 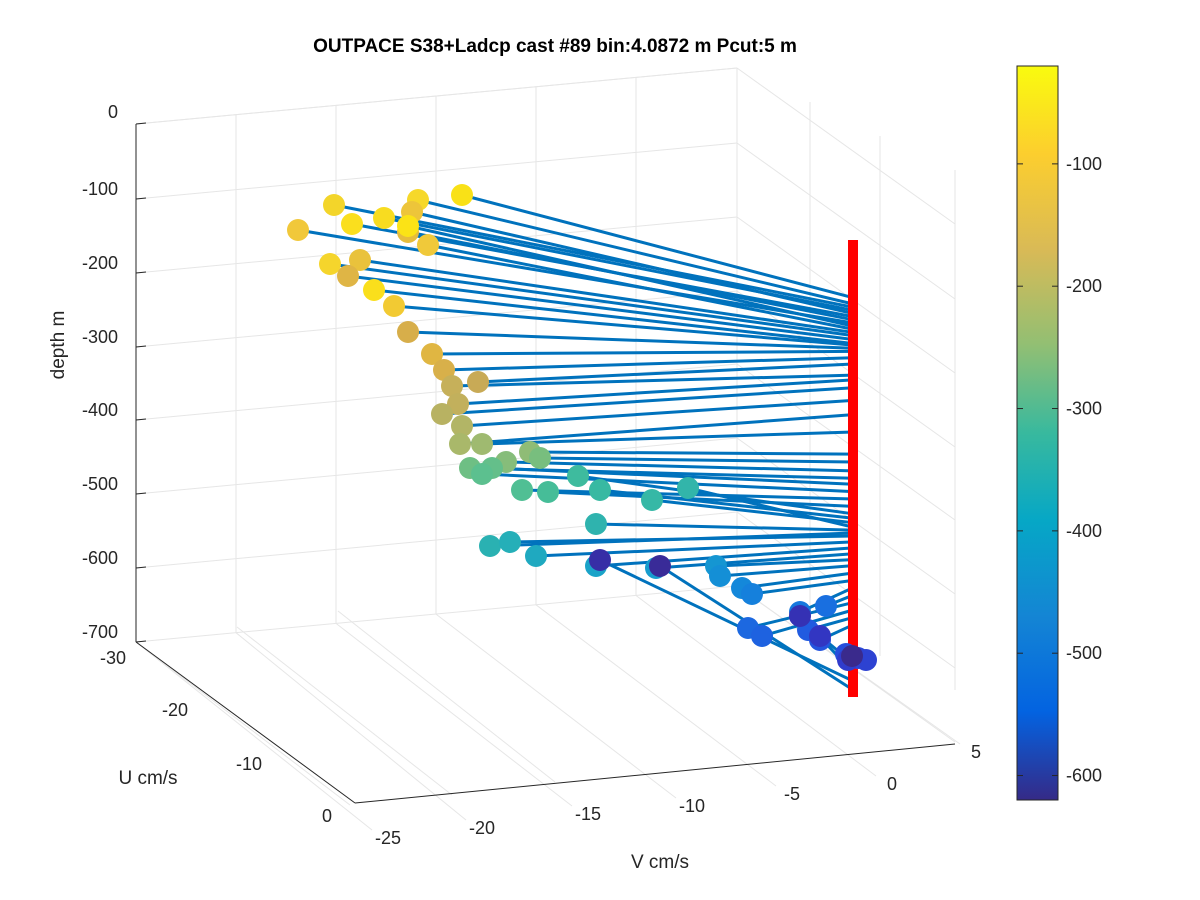 I want to click on depth-tick-label: -100, so click(x=100, y=189).